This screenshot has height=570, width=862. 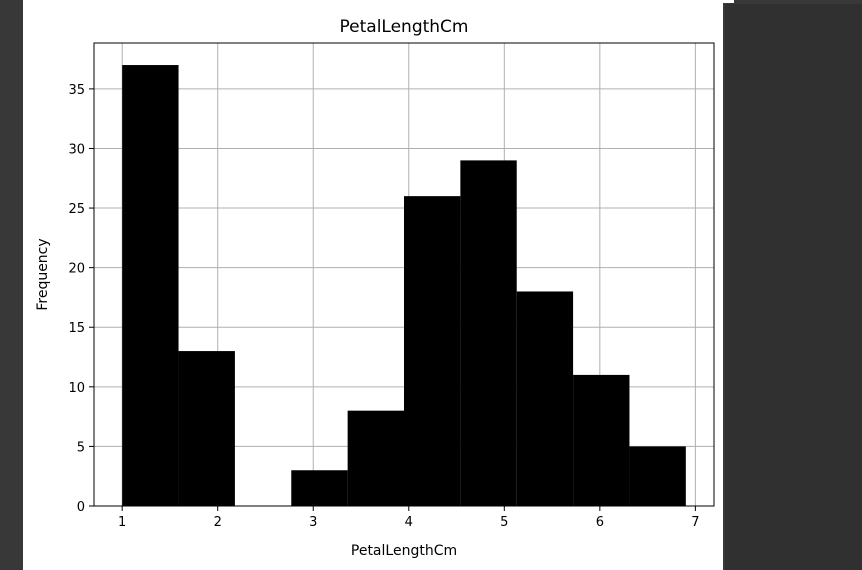 I want to click on y-tick-label: 35, so click(x=76, y=90).